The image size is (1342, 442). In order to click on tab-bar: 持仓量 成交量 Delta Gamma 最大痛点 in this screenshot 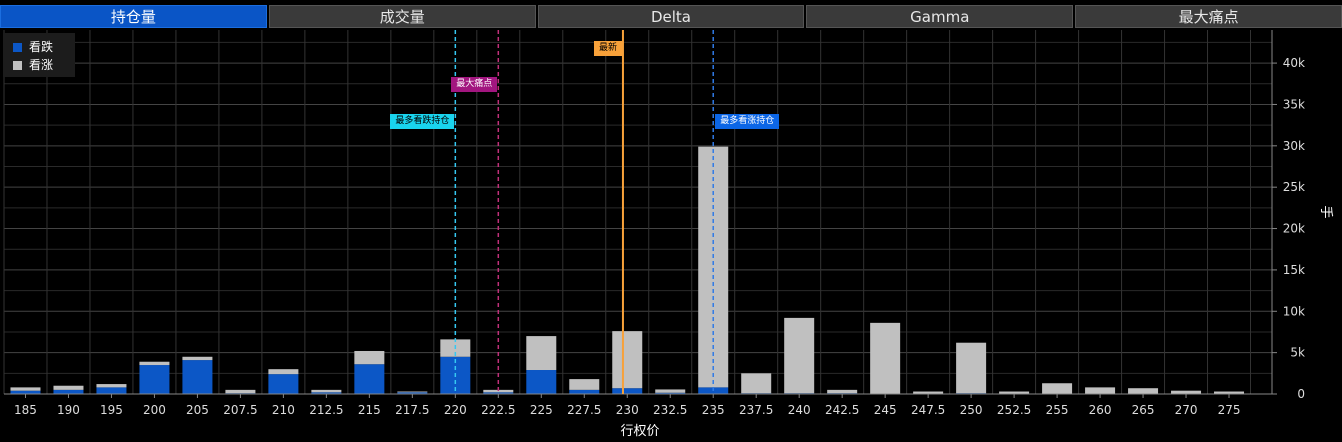, I will do `click(671, 16)`.